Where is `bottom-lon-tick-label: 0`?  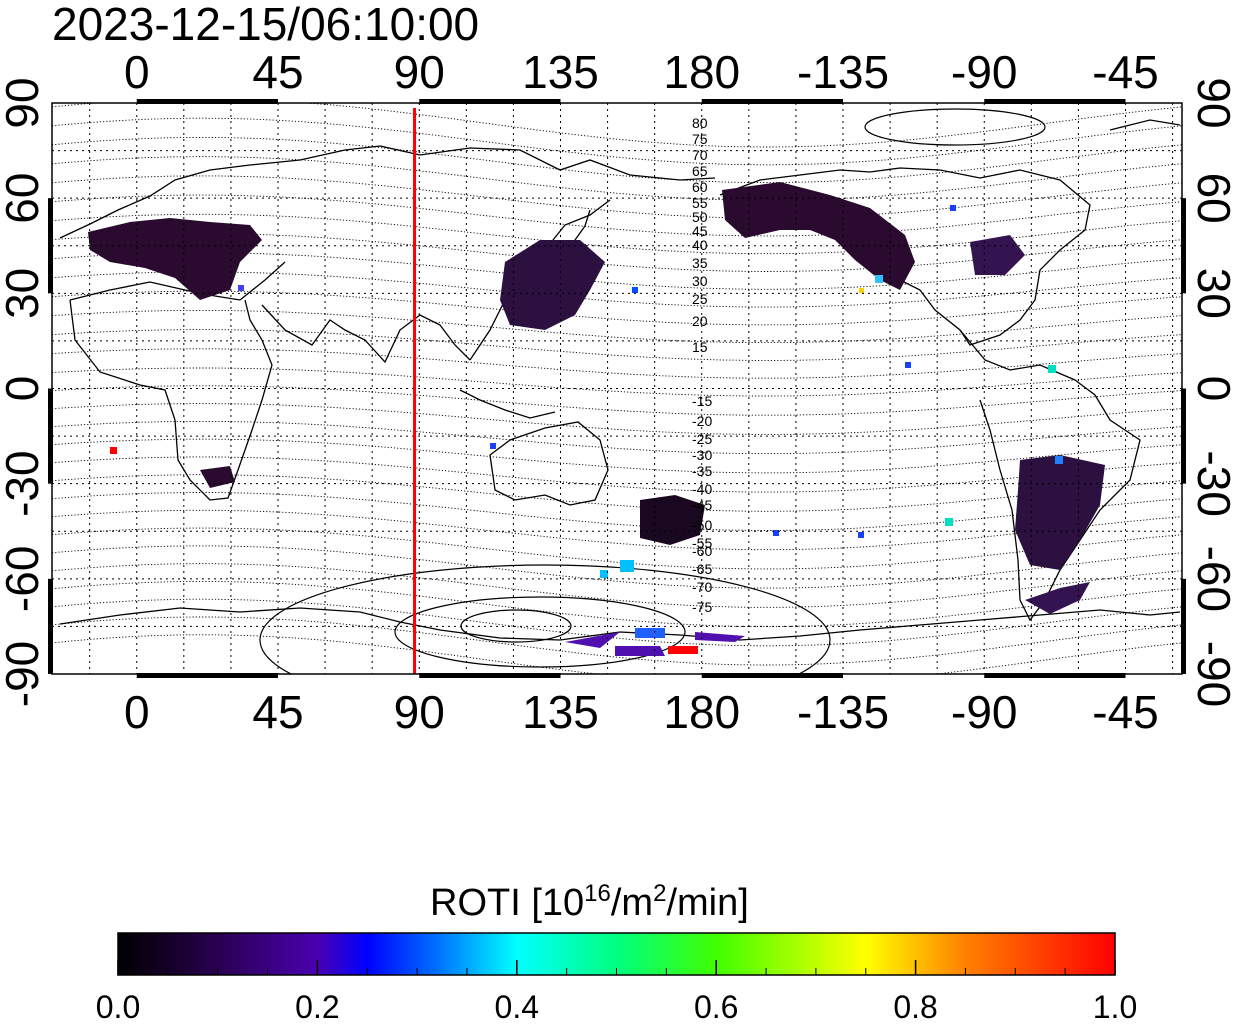
bottom-lon-tick-label: 0 is located at coordinates (137, 712).